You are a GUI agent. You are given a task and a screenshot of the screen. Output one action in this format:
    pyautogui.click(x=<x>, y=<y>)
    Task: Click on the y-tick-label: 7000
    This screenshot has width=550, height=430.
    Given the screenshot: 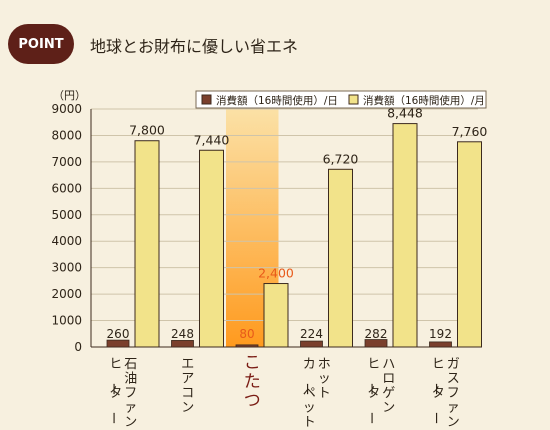 What is the action you would take?
    pyautogui.click(x=66, y=162)
    